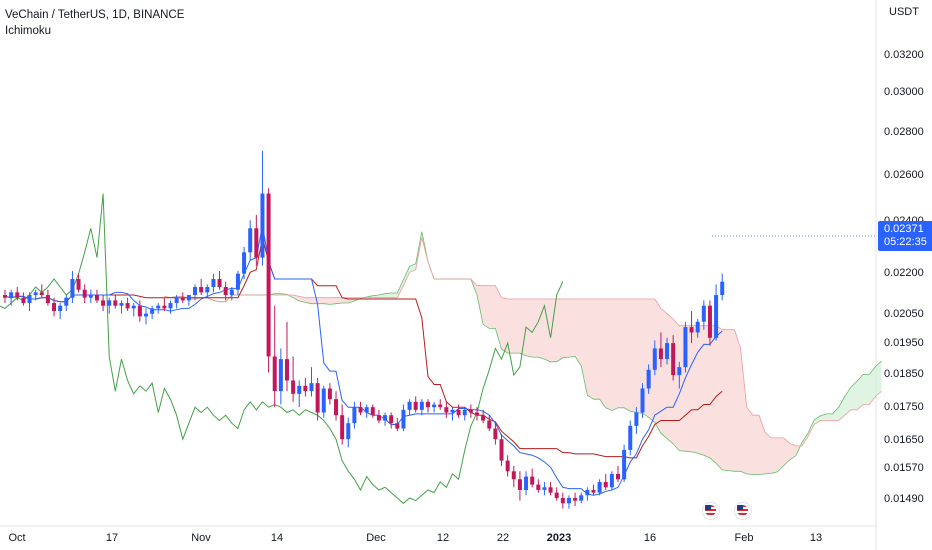  I want to click on time-tick: Dec, so click(376, 538).